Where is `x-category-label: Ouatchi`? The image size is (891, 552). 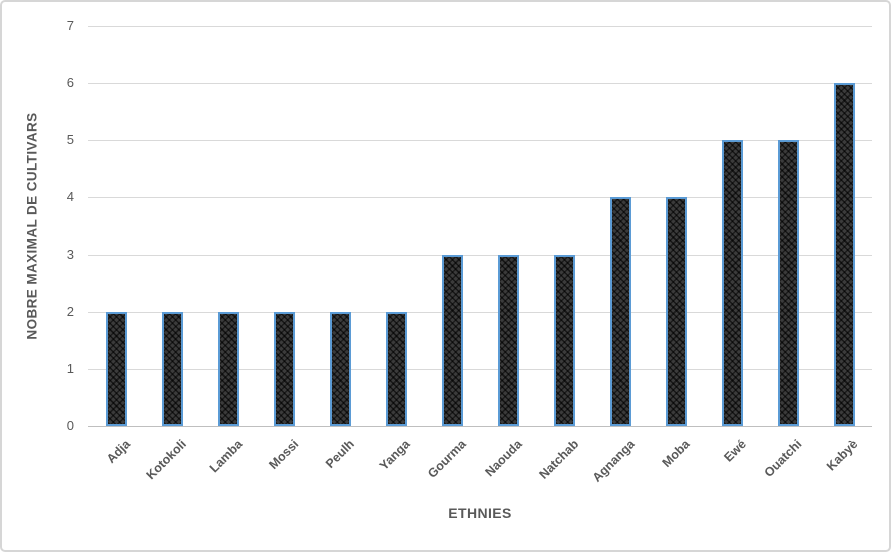 x-category-label: Ouatchi is located at coordinates (783, 458).